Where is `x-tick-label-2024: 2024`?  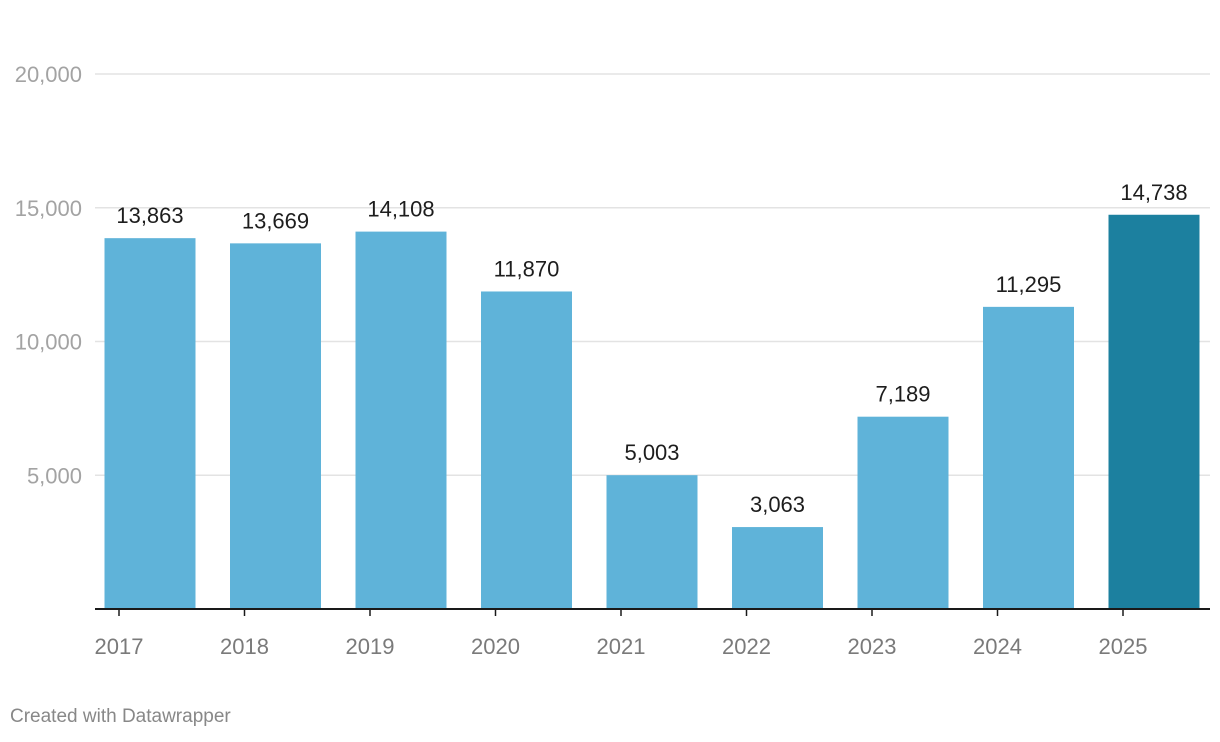
x-tick-label-2024: 2024 is located at coordinates (997, 646).